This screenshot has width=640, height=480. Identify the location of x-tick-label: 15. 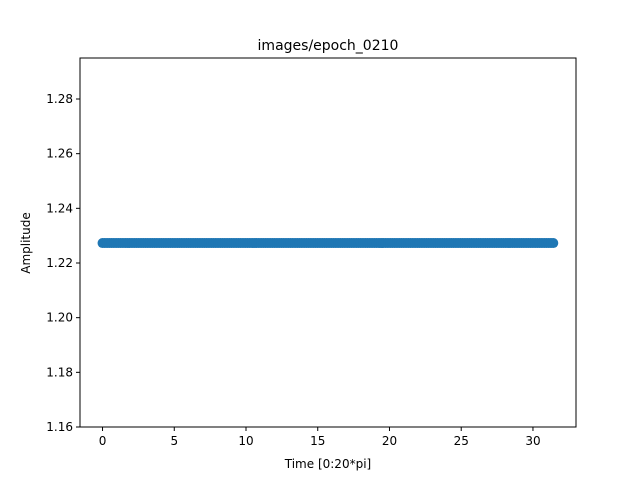
(317, 441).